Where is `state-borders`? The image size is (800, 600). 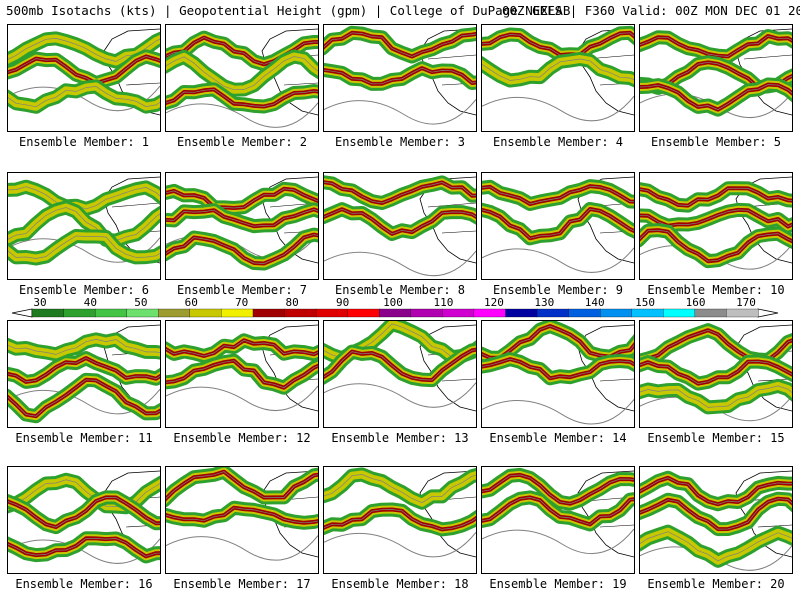
state-borders is located at coordinates (451, 218).